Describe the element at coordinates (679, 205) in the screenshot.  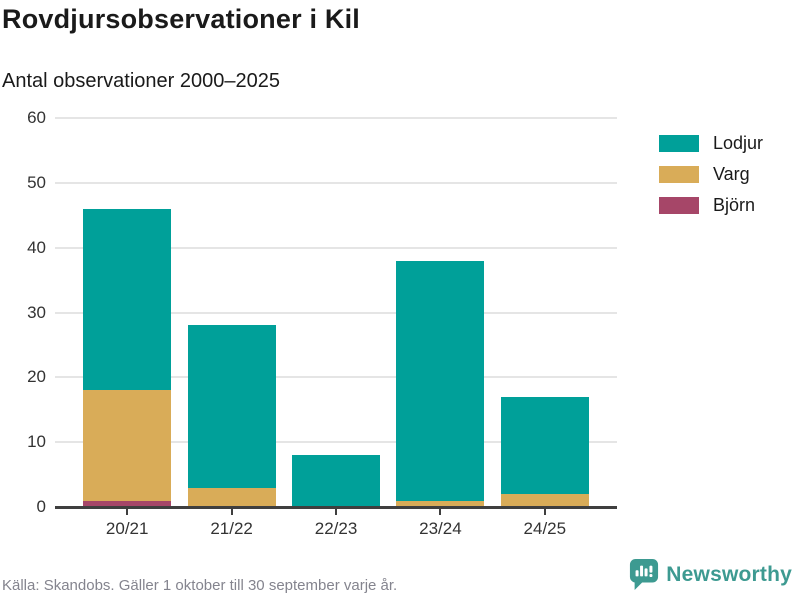
I see `legend-swatch-björn` at that location.